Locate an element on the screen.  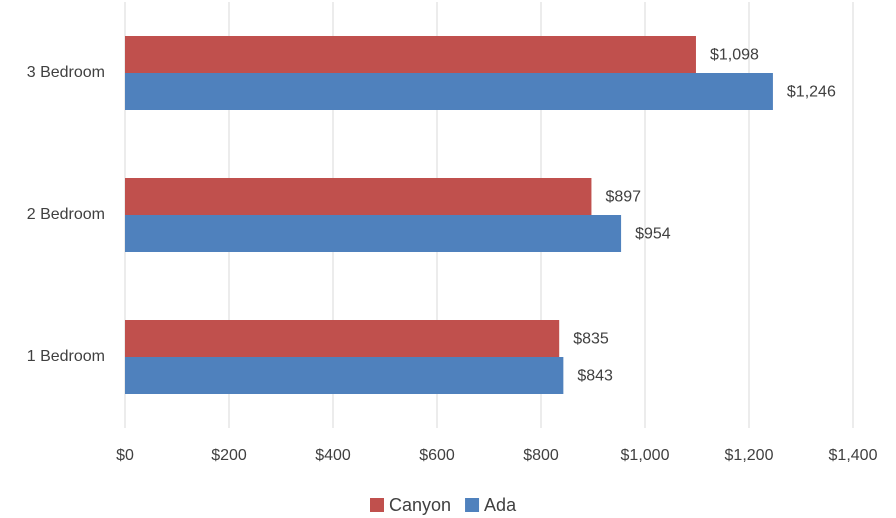
x-tick-label: $200 is located at coordinates (229, 455).